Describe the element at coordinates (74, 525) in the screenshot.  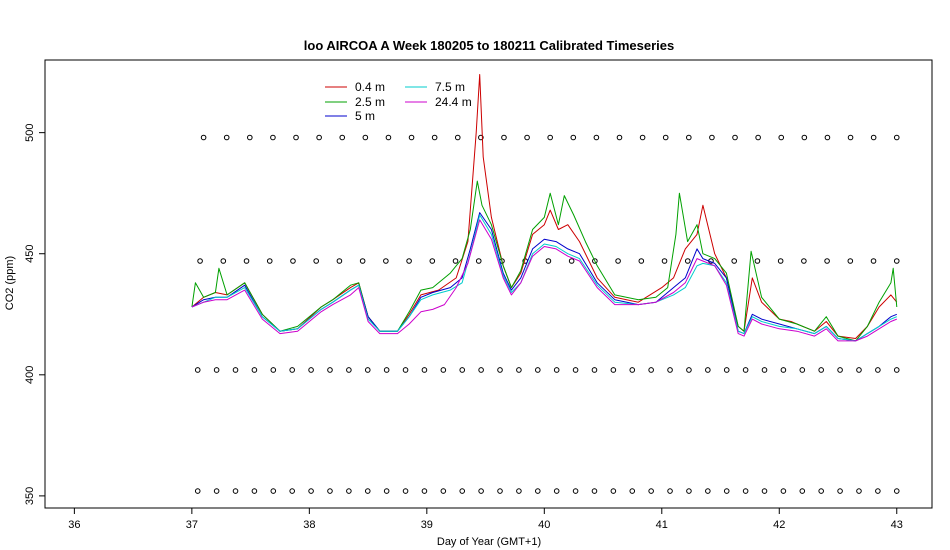
I see `x-tick-label: 36` at that location.